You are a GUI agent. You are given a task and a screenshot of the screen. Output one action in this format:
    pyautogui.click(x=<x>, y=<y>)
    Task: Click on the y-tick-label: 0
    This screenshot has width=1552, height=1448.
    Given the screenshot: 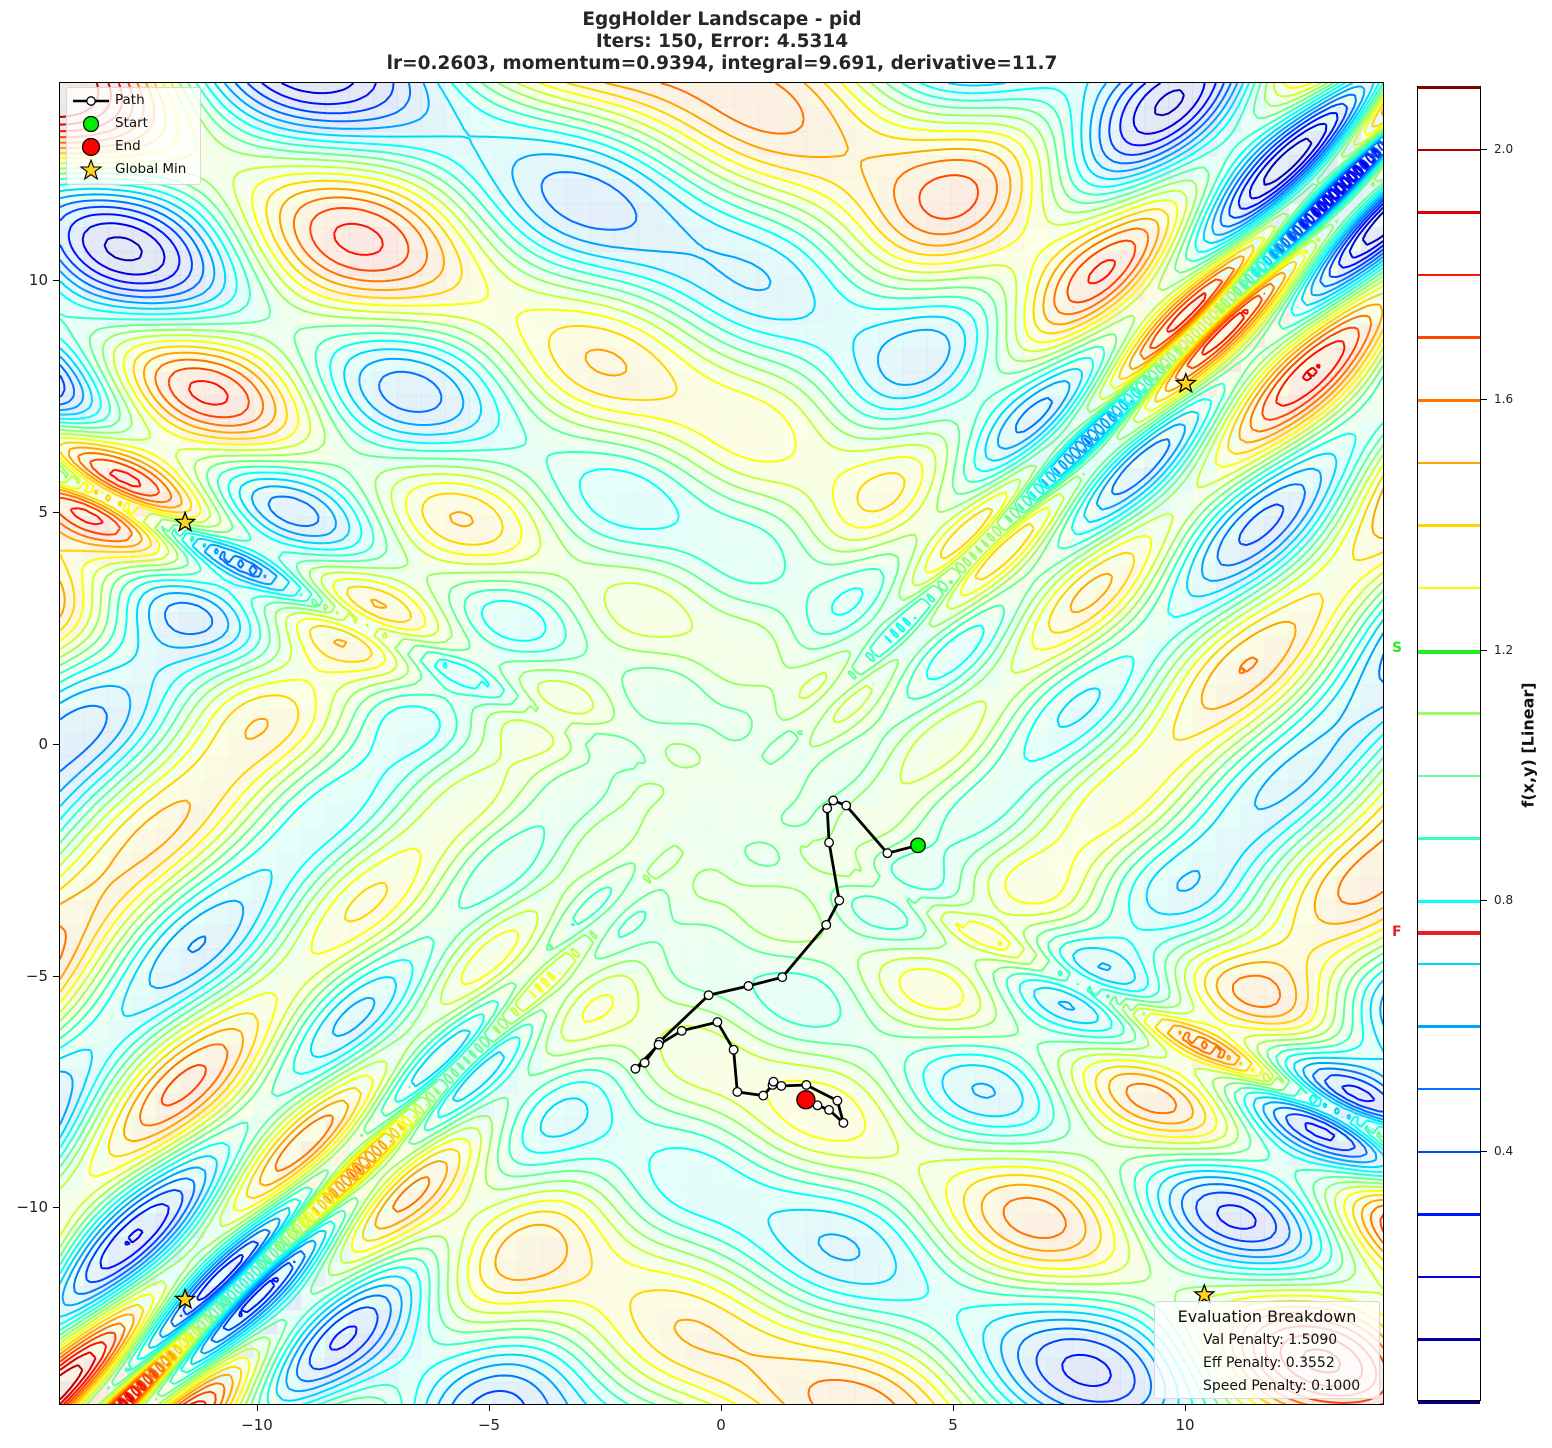 What is the action you would take?
    pyautogui.click(x=43, y=744)
    